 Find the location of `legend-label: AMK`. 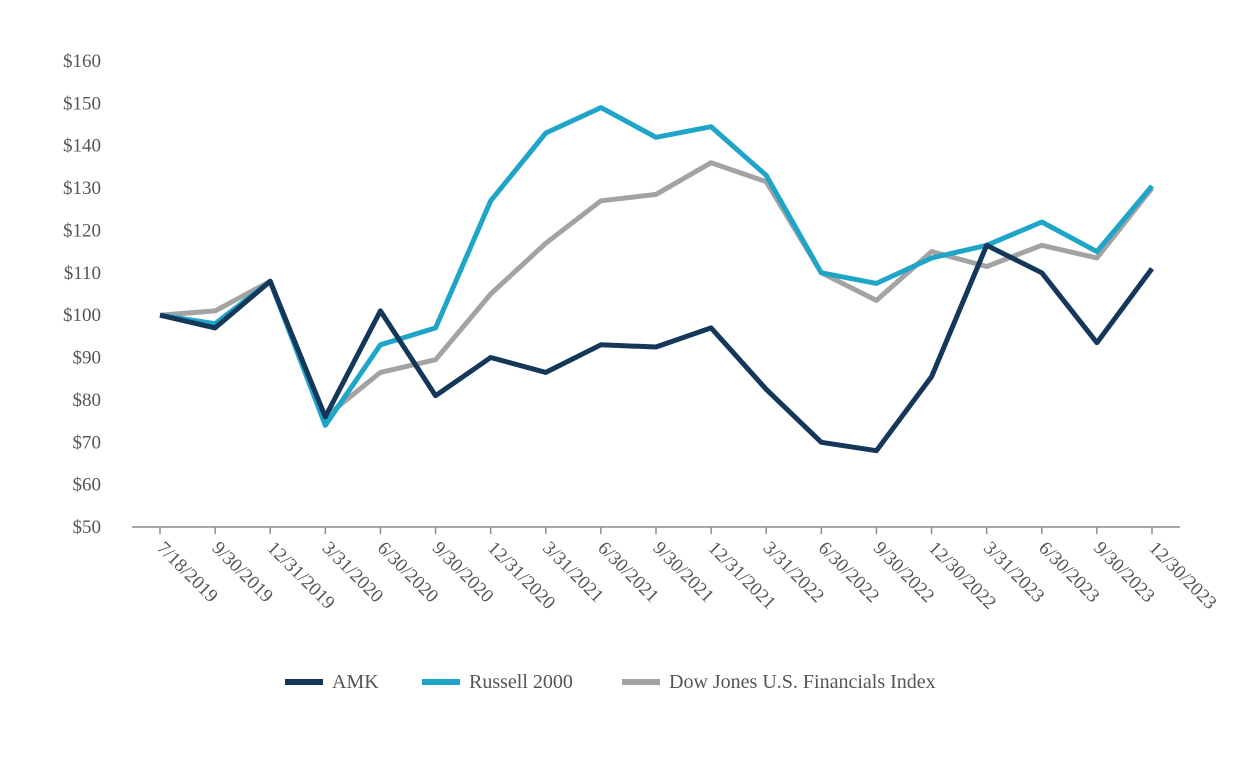

legend-label: AMK is located at coordinates (355, 682).